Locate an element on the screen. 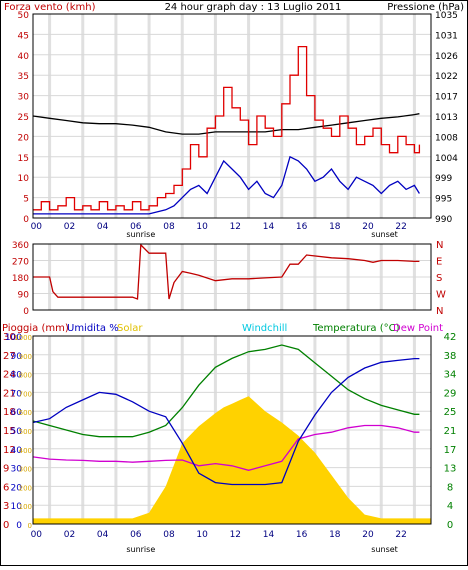 Image resolution: width=468 pixels, height=570 pixels. direction-y-tick: 90 is located at coordinates (24, 296).